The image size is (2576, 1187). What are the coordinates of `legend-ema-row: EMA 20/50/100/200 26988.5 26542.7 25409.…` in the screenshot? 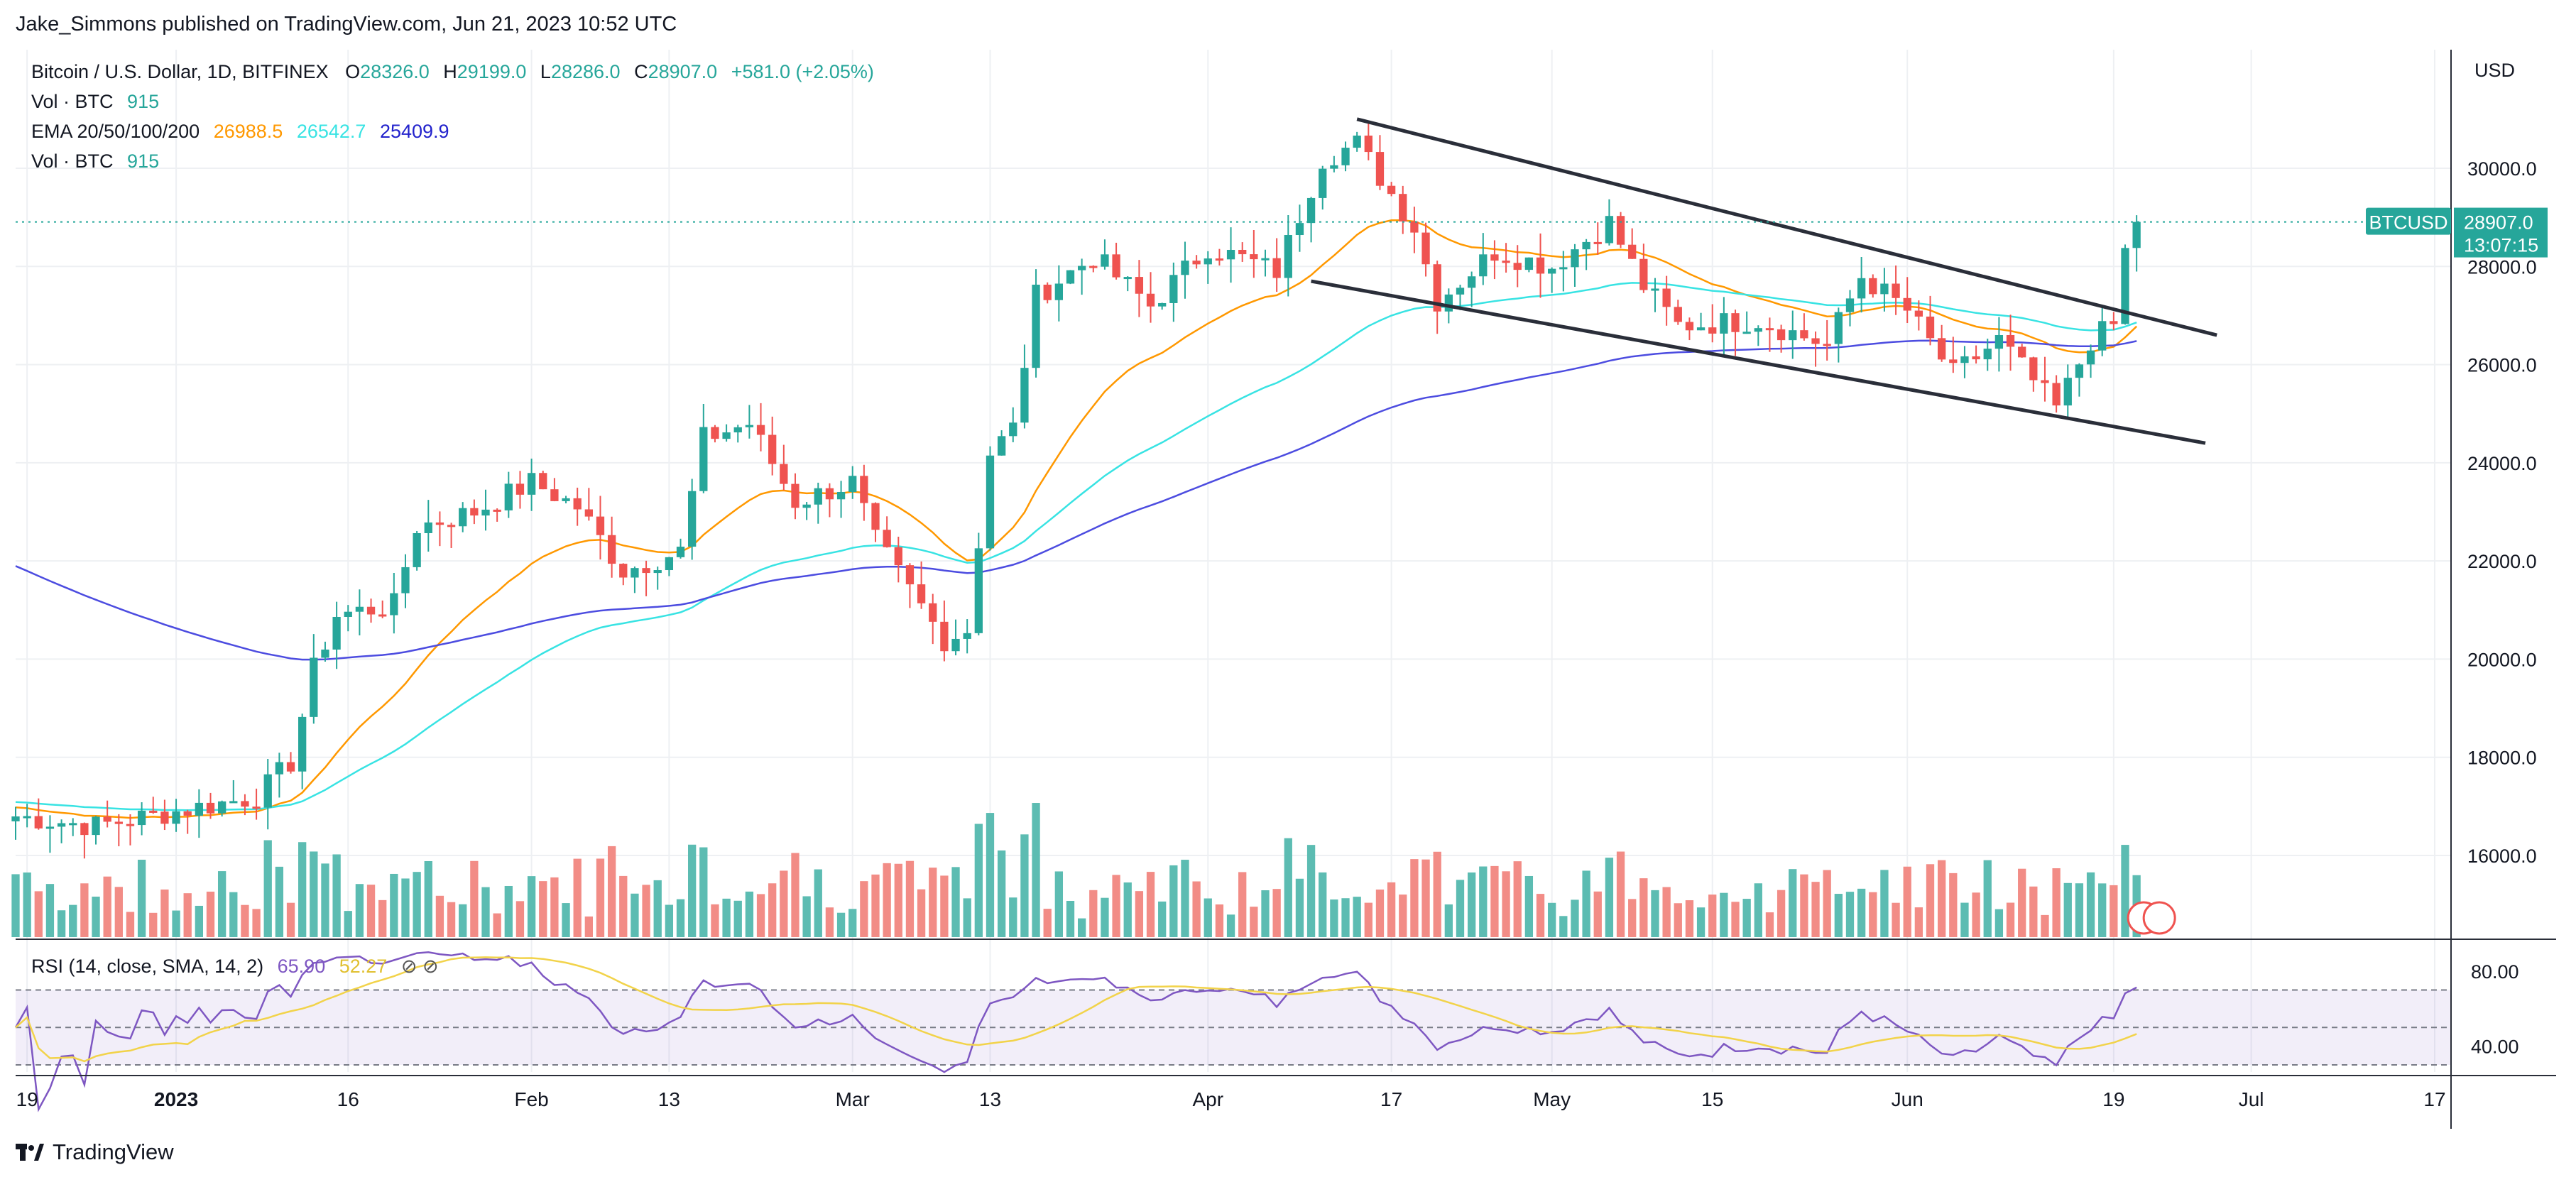 It's located at (240, 132).